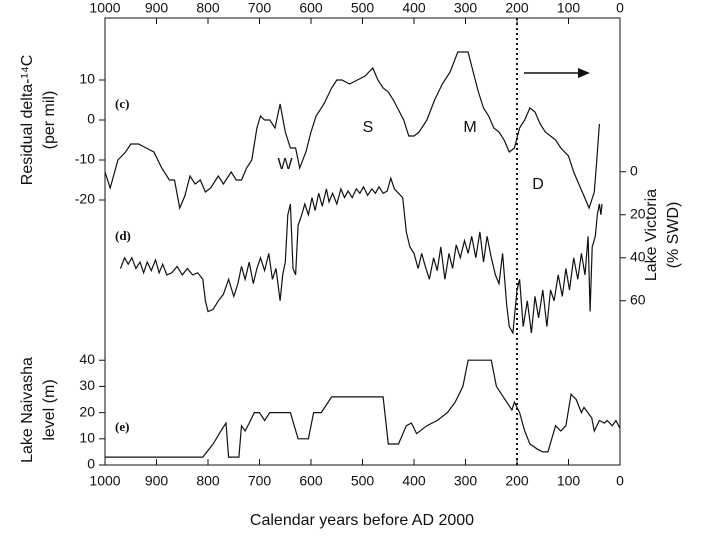 This screenshot has height=548, width=720. I want to click on x-tick-label-top: 1000, so click(104, 8).